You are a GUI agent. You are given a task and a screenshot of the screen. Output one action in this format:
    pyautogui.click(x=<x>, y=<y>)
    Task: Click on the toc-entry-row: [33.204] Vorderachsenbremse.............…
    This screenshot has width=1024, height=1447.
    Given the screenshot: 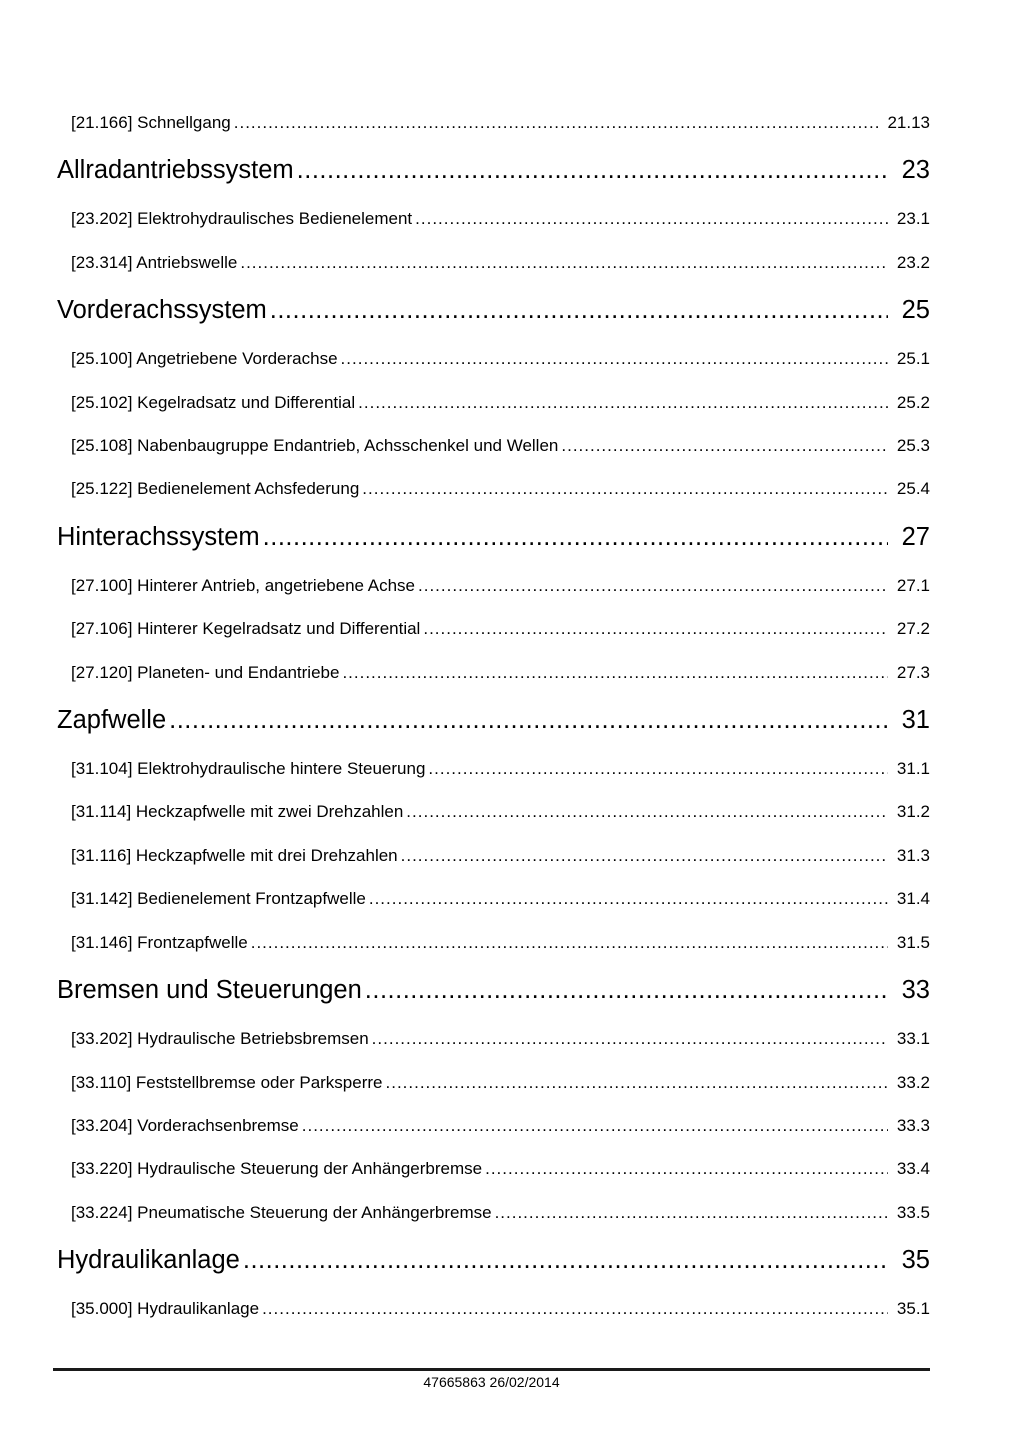 What is the action you would take?
    pyautogui.click(x=493, y=1125)
    